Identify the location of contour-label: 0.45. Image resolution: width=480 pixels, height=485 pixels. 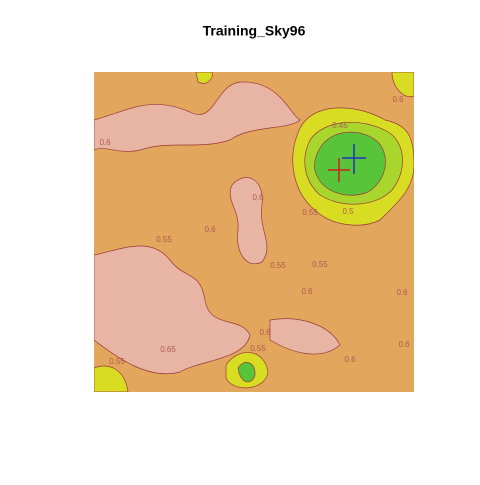
(340, 125).